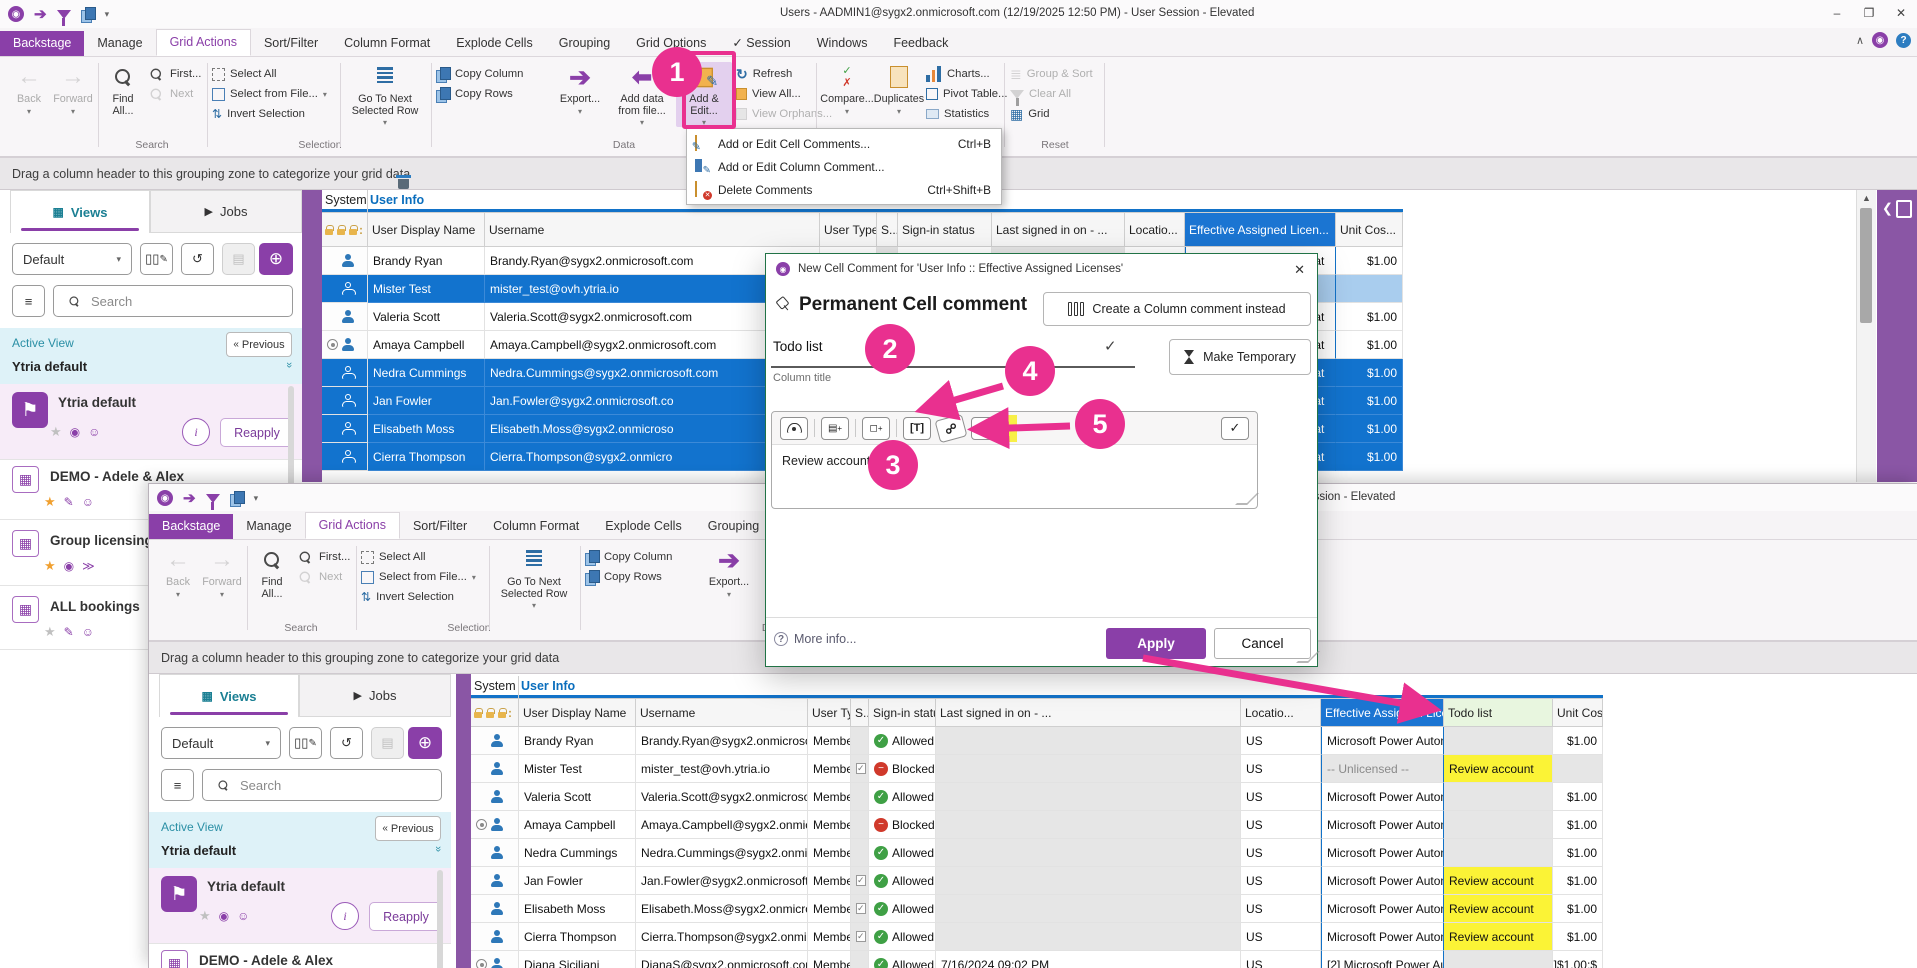 The height and width of the screenshot is (968, 1917). I want to click on stamp-icon: ☍, so click(951, 428).